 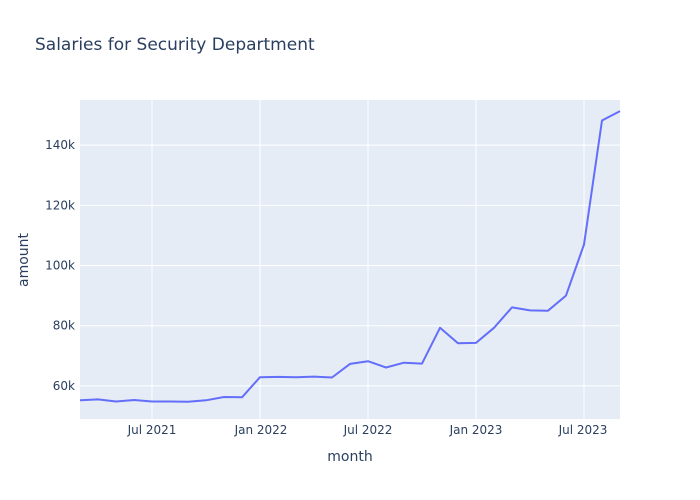 What do you see at coordinates (60, 145) in the screenshot?
I see `y-tick-label: 140k` at bounding box center [60, 145].